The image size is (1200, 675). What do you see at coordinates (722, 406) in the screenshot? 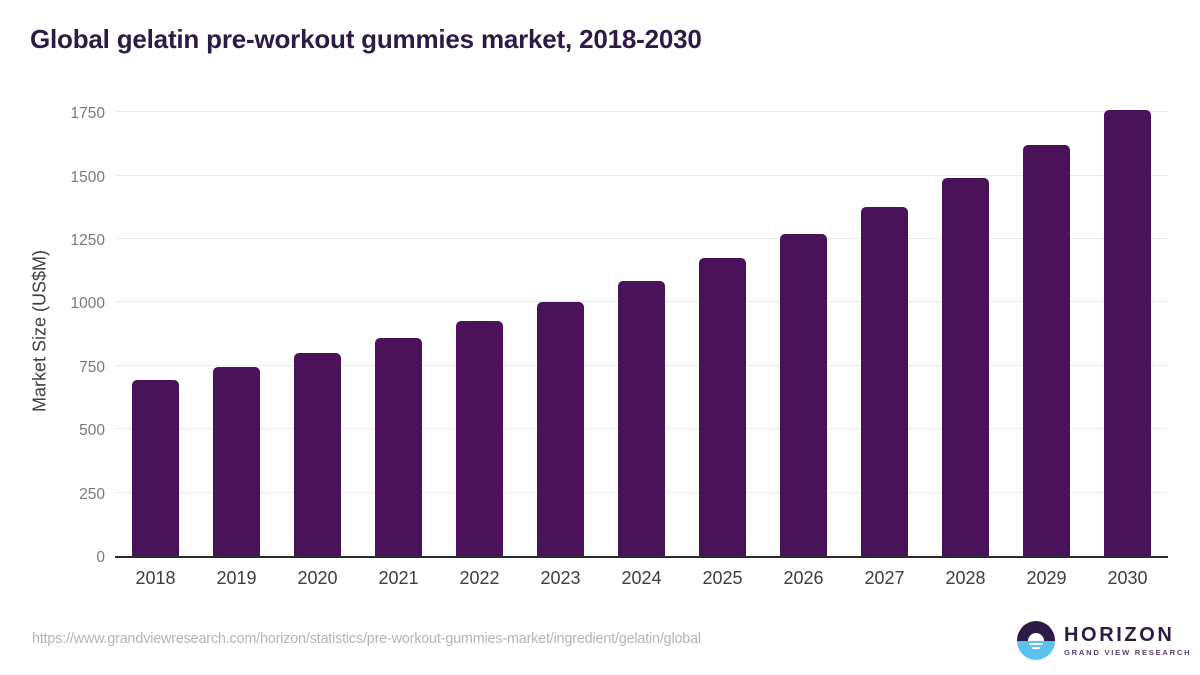
I see `bar-2025` at bounding box center [722, 406].